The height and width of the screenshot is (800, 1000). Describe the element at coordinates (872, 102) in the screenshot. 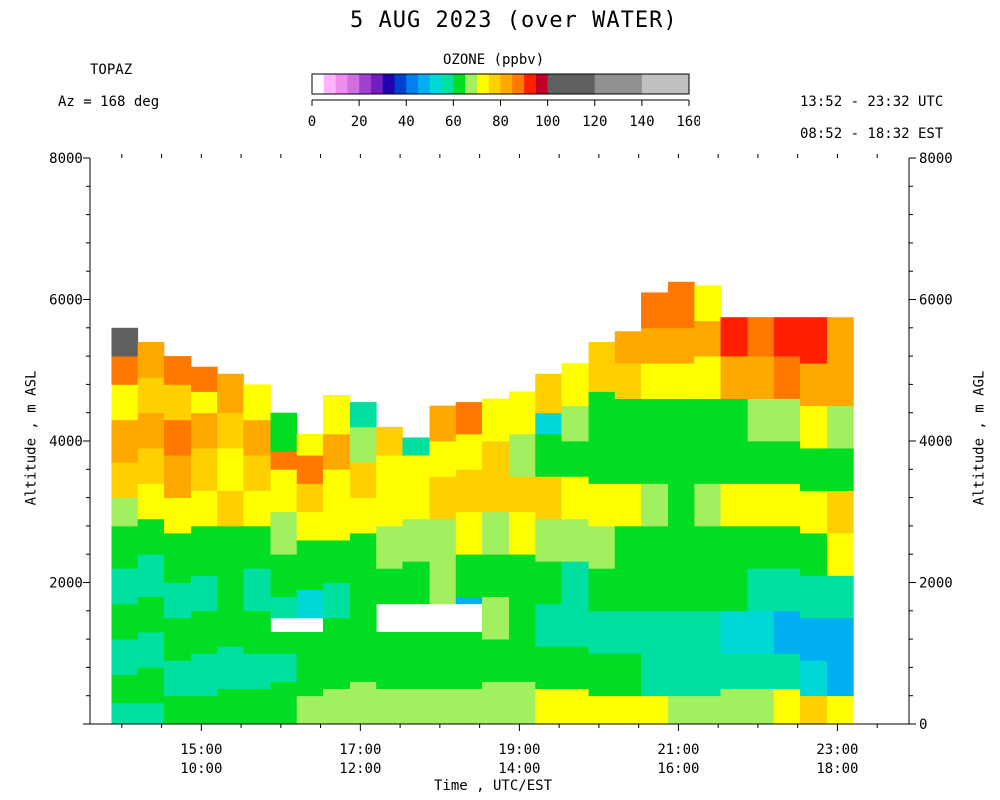

I see `utc-range-label: 13:52 - 23:32 UTC` at that location.